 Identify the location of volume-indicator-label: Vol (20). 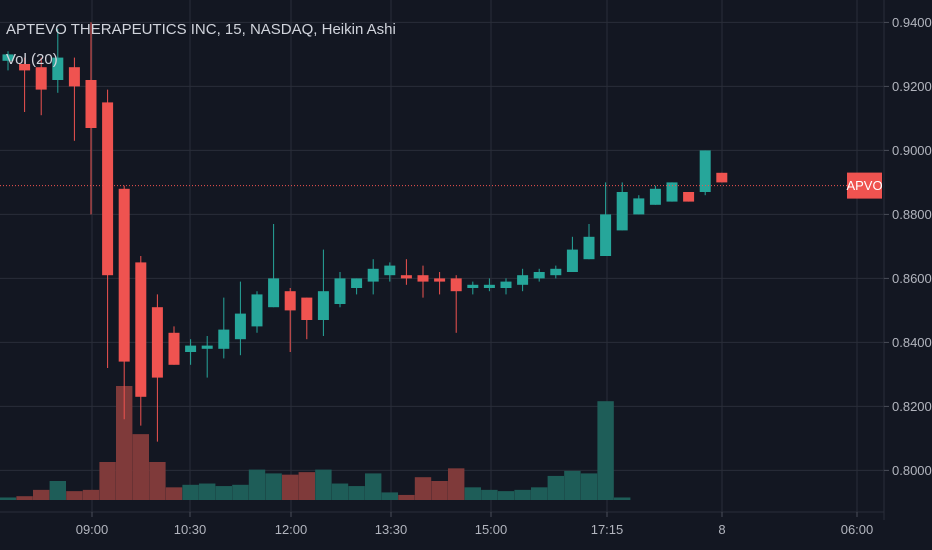
(32, 59).